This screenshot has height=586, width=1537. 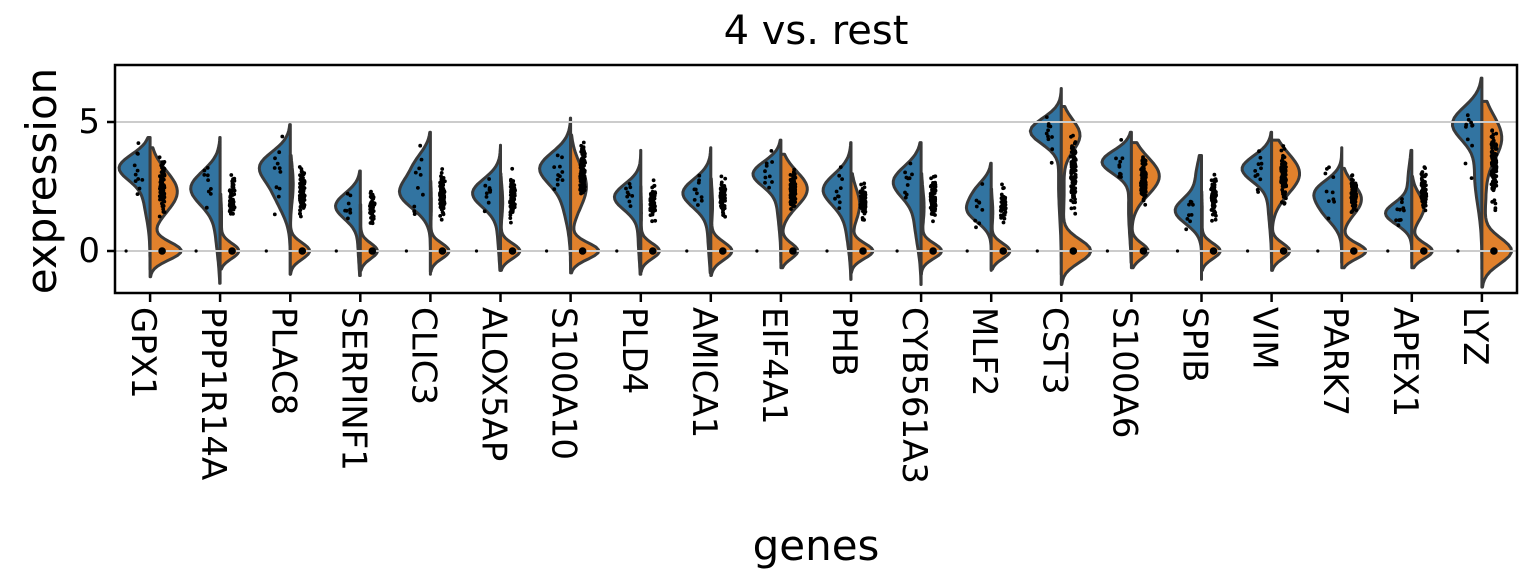 I want to click on violin-S100A10, so click(x=569, y=195).